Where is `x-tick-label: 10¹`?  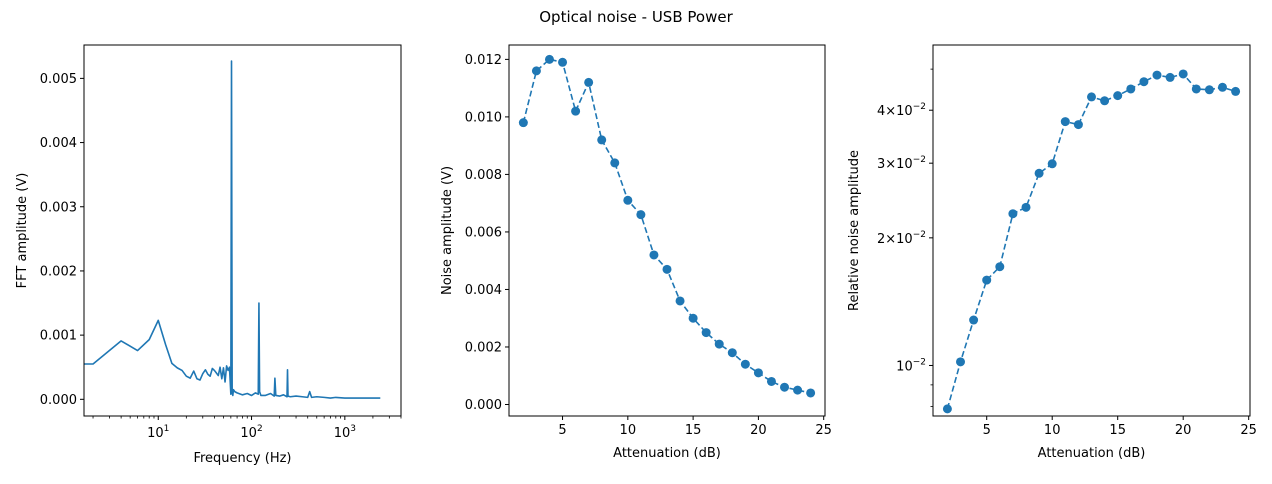 x-tick-label: 10¹ is located at coordinates (158, 432).